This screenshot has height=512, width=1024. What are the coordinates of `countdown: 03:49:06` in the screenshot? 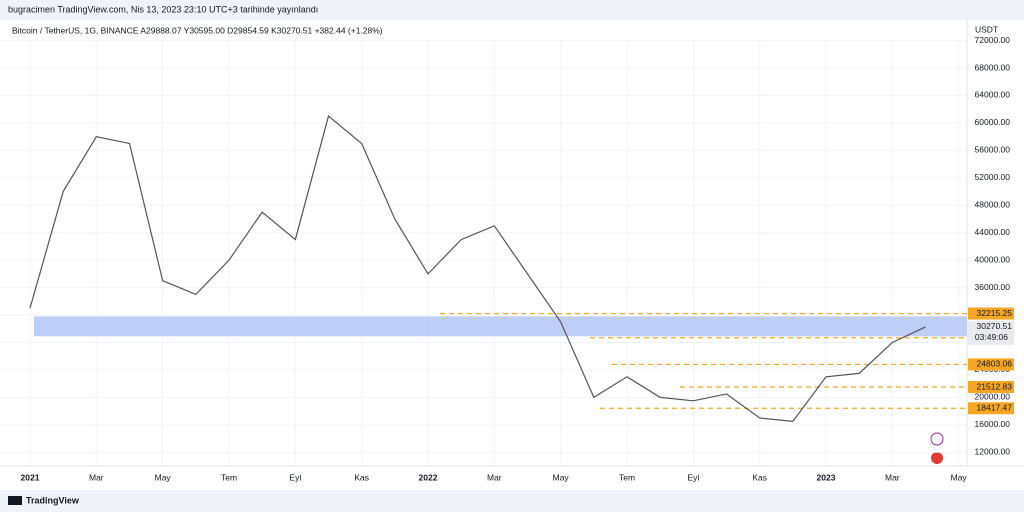 It's located at (991, 337).